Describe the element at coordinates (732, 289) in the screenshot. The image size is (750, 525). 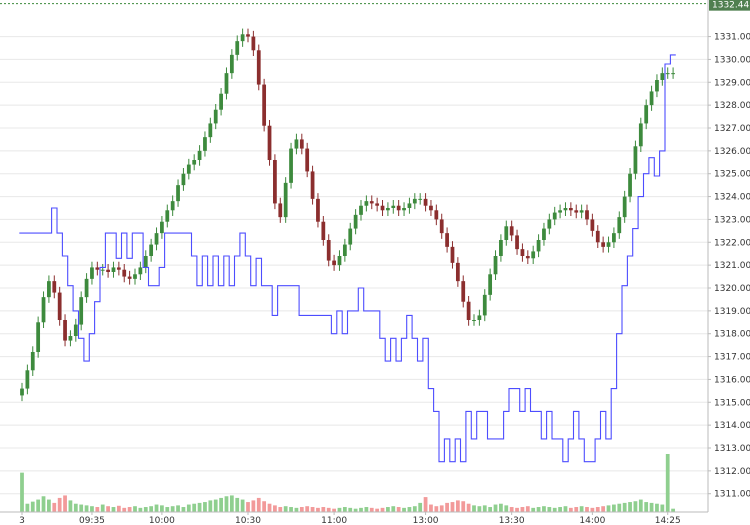
I see `y-tick-label: 1320.00` at that location.